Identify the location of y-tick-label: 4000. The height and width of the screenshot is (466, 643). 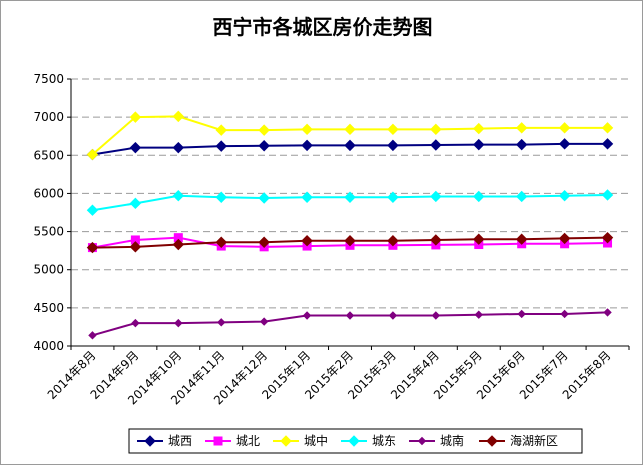
(48, 346).